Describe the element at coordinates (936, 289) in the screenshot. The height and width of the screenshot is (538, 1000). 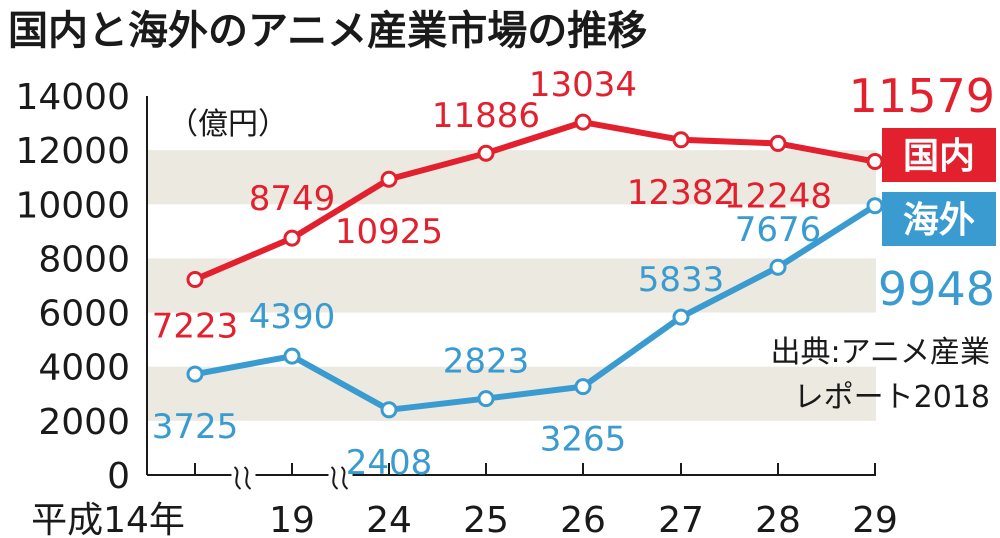
I see `data-label-final-overseas: 9948` at that location.